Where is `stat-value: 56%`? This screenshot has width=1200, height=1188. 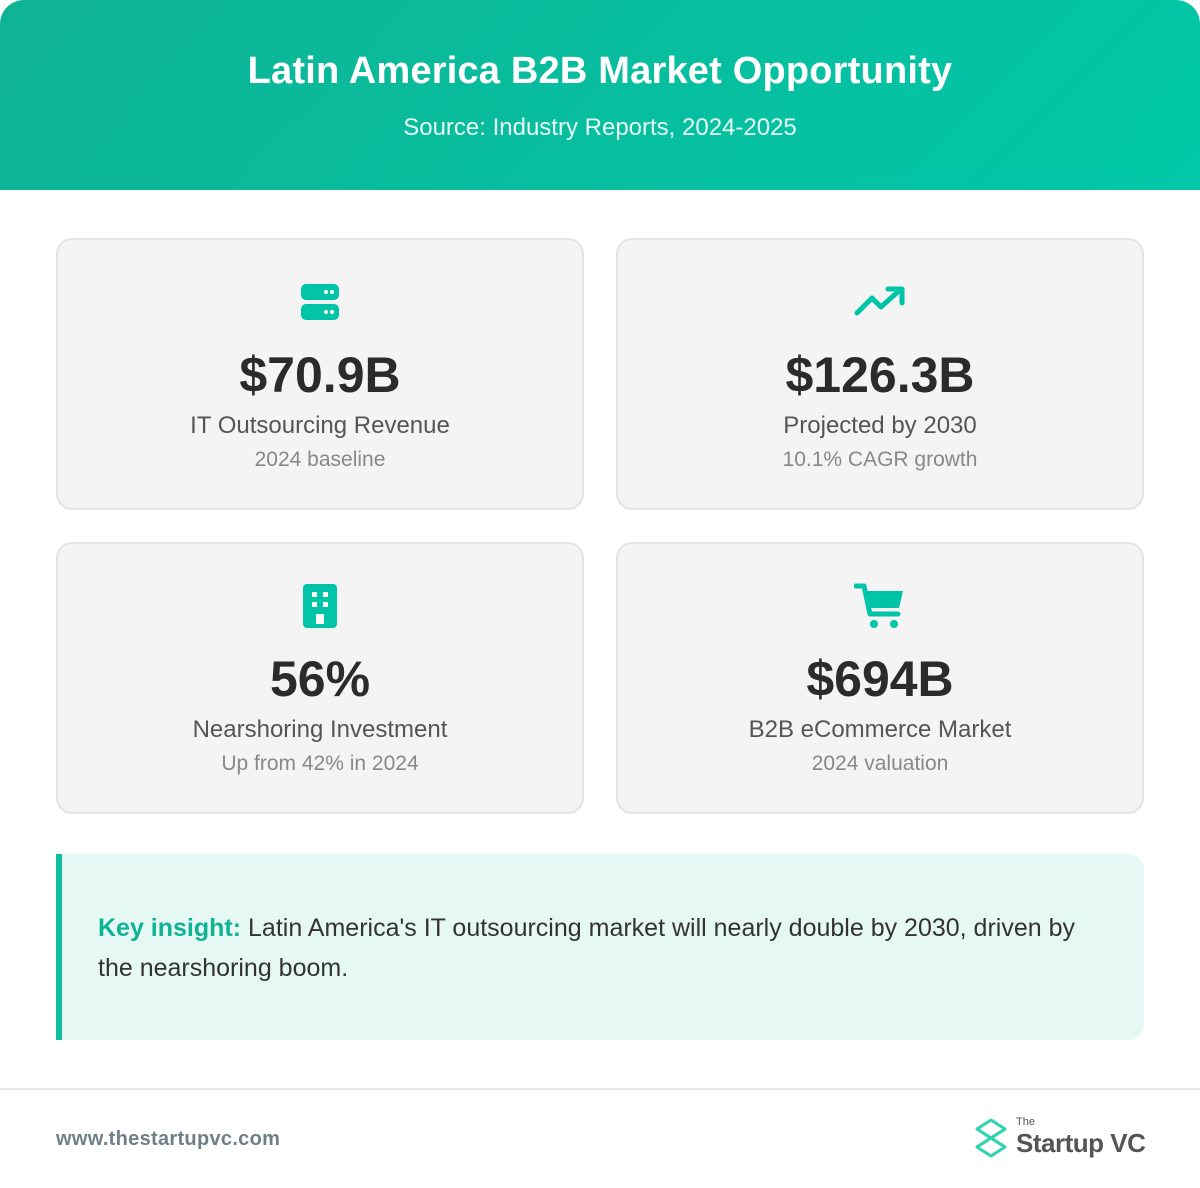 stat-value: 56% is located at coordinates (320, 679).